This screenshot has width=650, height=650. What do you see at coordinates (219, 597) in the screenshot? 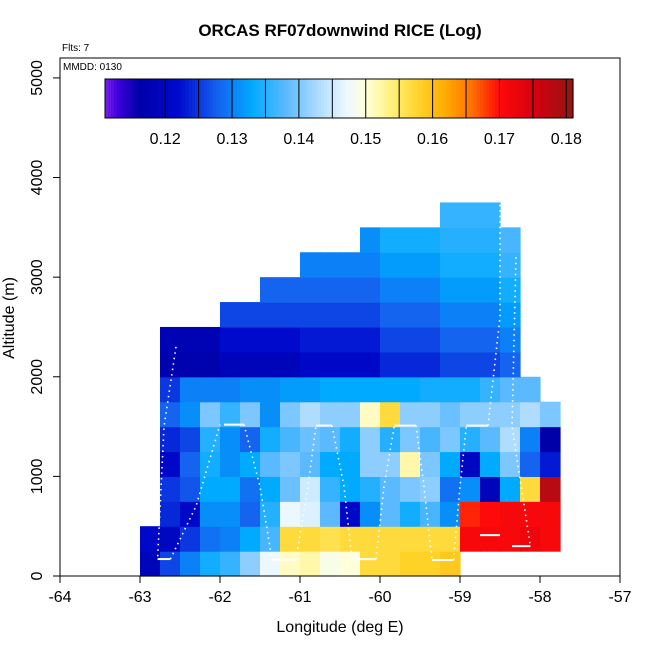
I see `x-tick-label: -62` at bounding box center [219, 597].